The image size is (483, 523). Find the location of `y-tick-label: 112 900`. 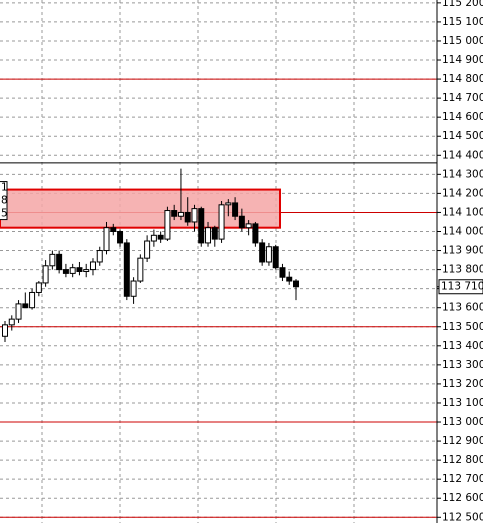

y-tick-label: 112 900 is located at coordinates (462, 441).